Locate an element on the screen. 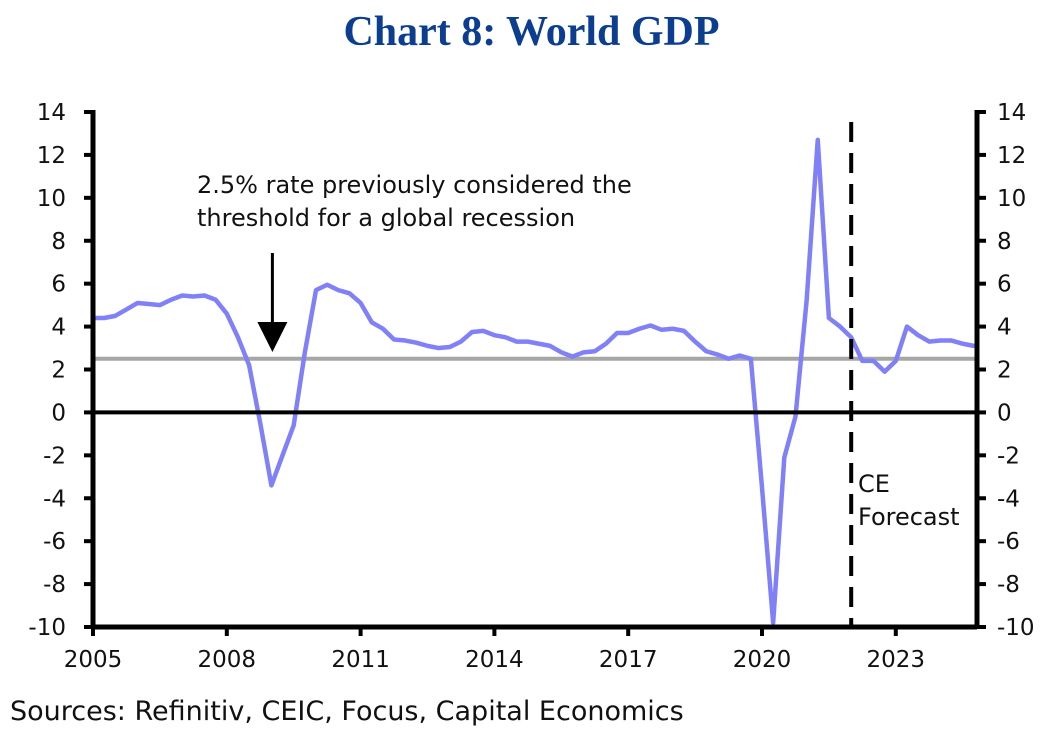  x-tick-label: 2014 is located at coordinates (494, 660).